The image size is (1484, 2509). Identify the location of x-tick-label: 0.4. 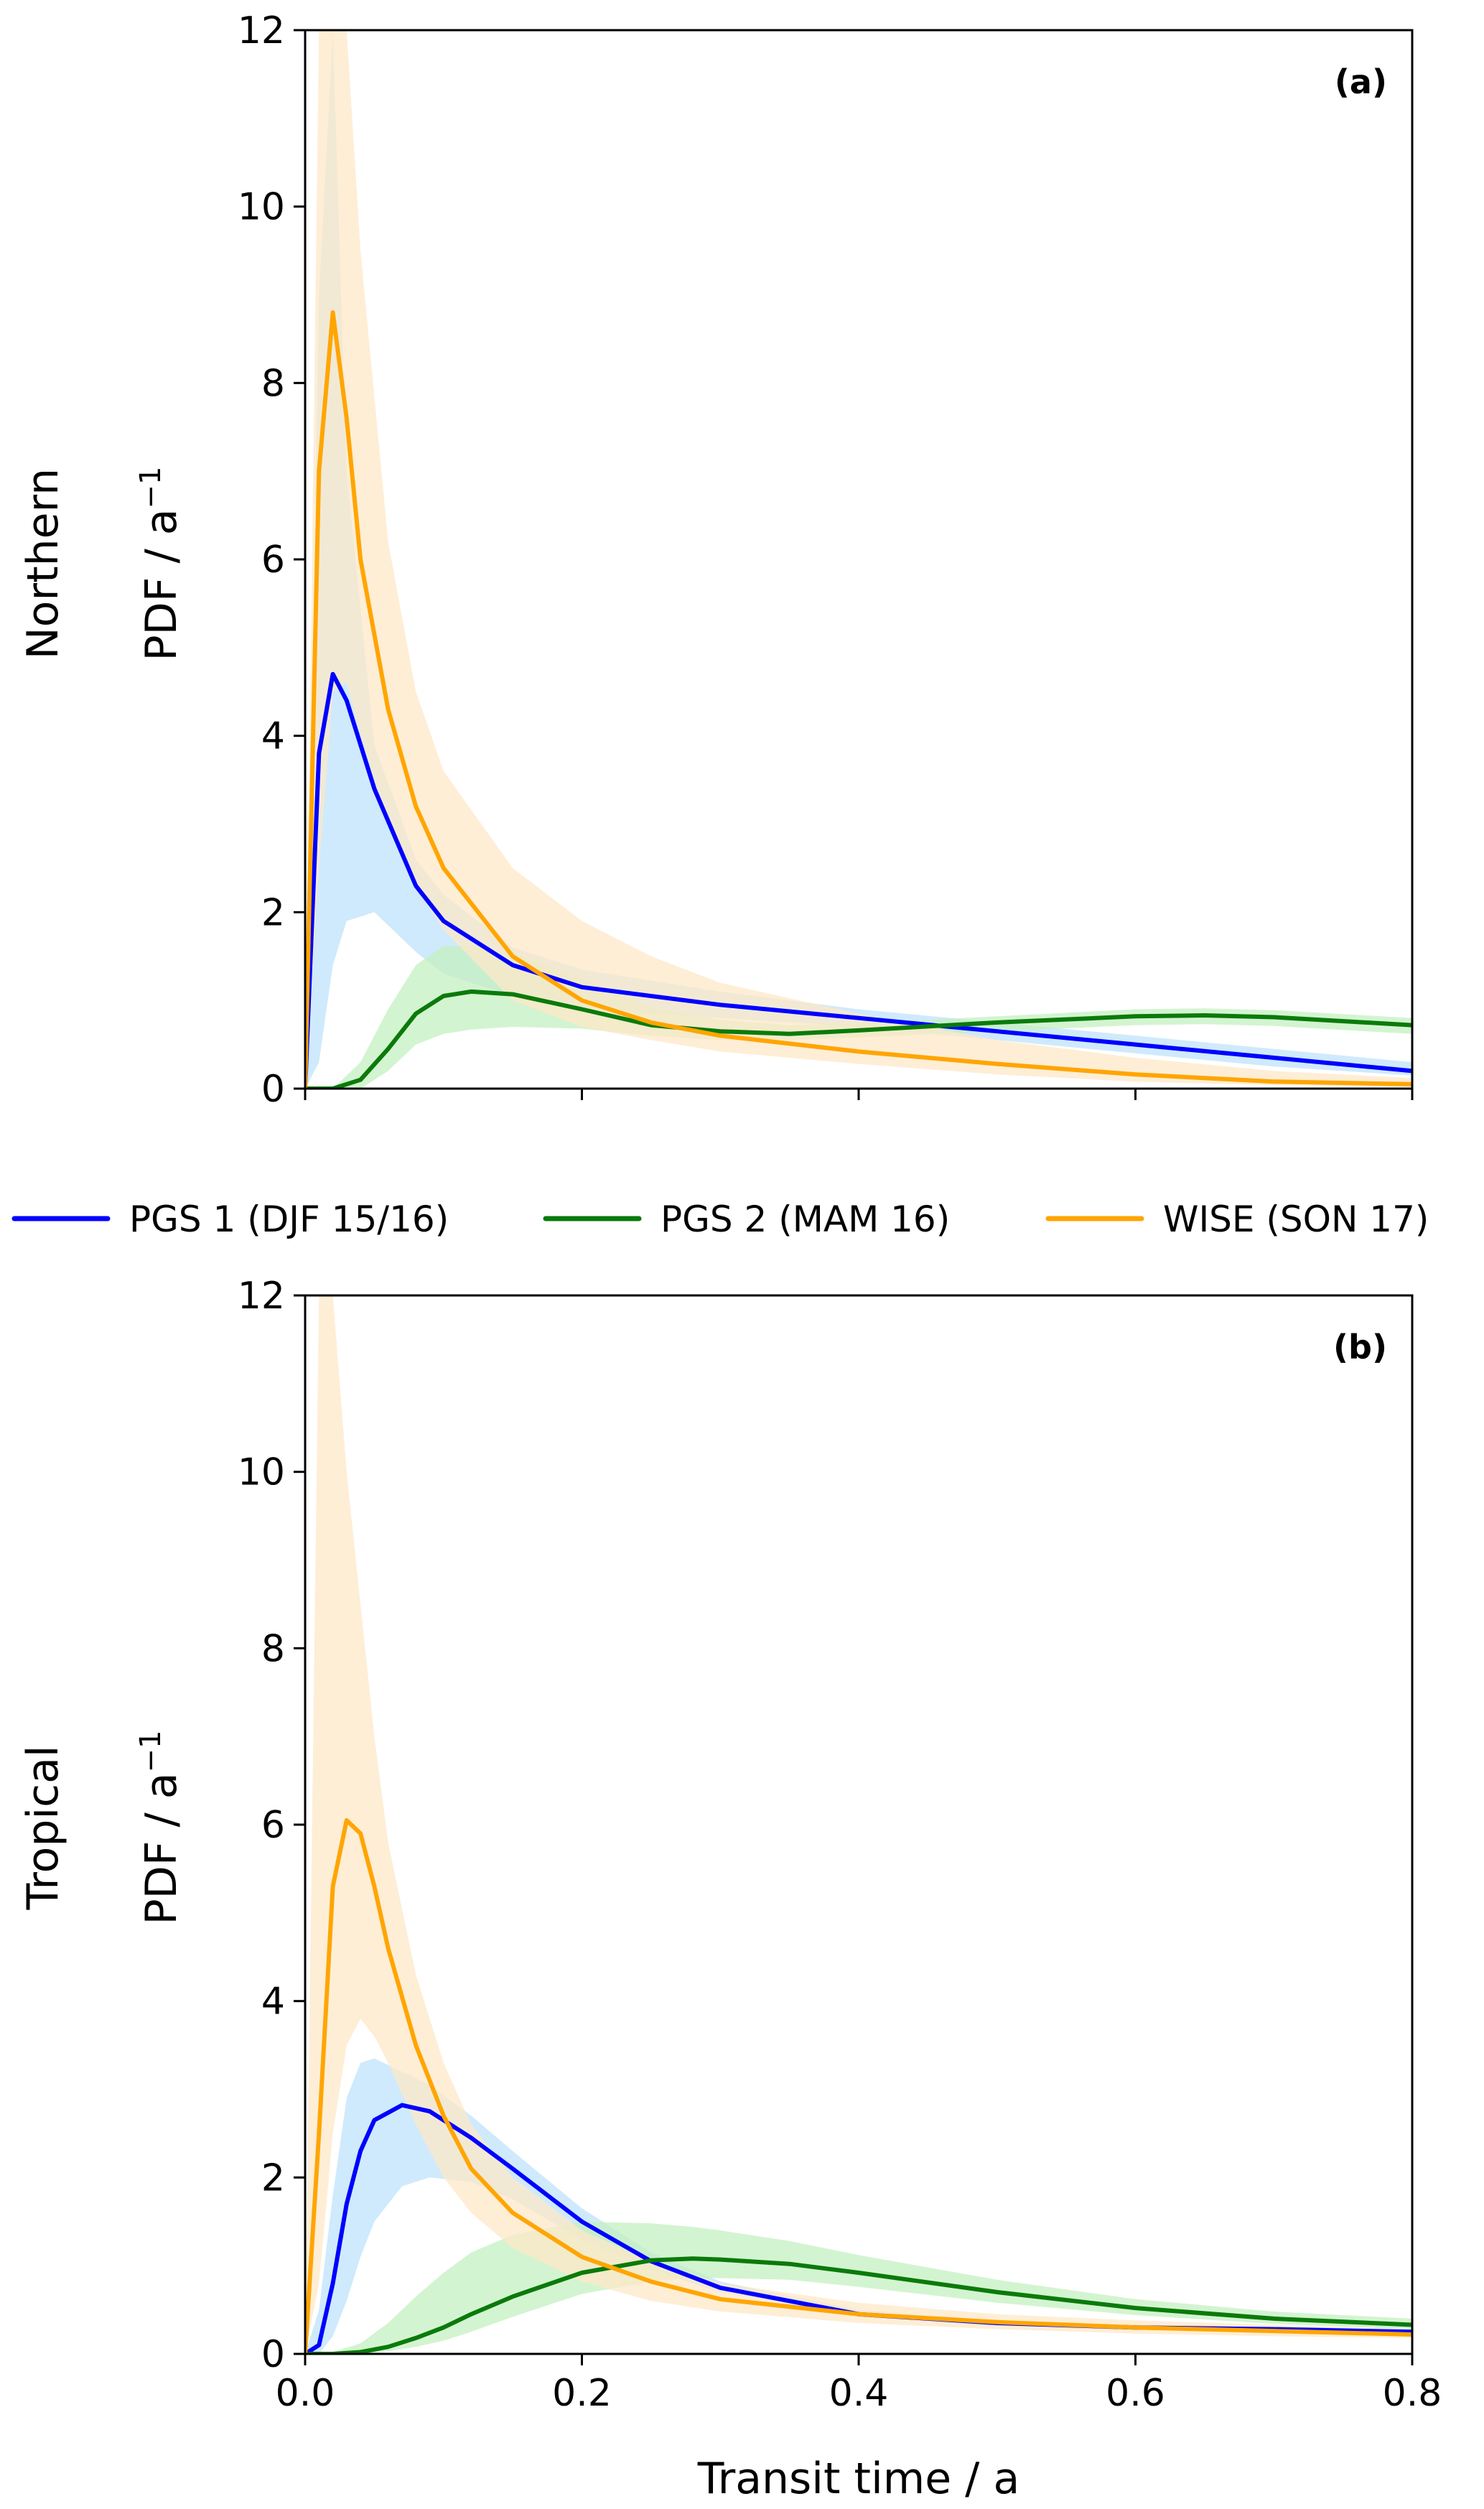
(859, 2393).